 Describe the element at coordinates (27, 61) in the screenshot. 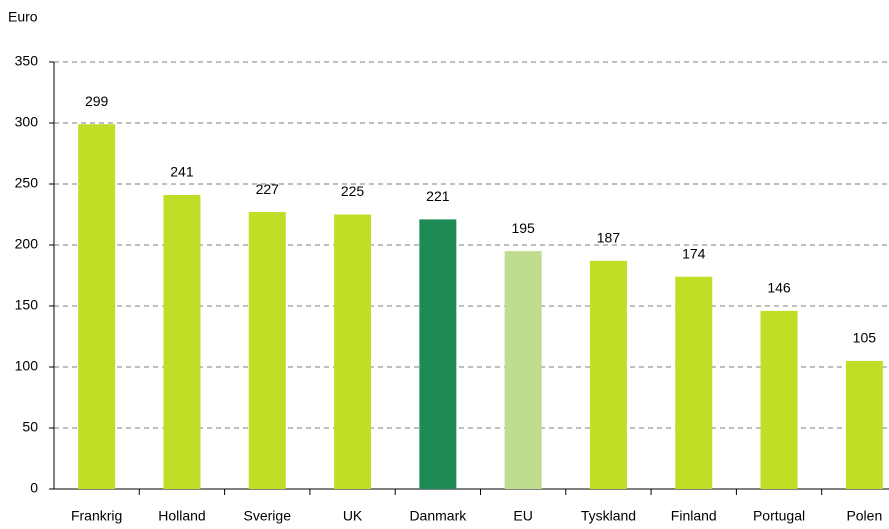

I see `y-tick-label: 350` at that location.